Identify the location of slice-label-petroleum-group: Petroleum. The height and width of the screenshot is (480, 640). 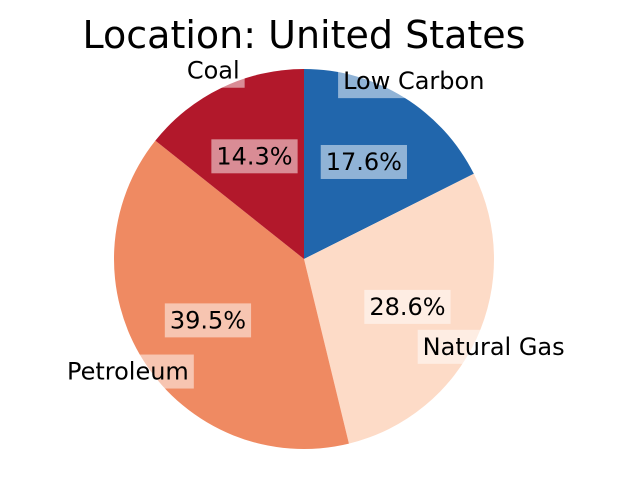
(128, 372).